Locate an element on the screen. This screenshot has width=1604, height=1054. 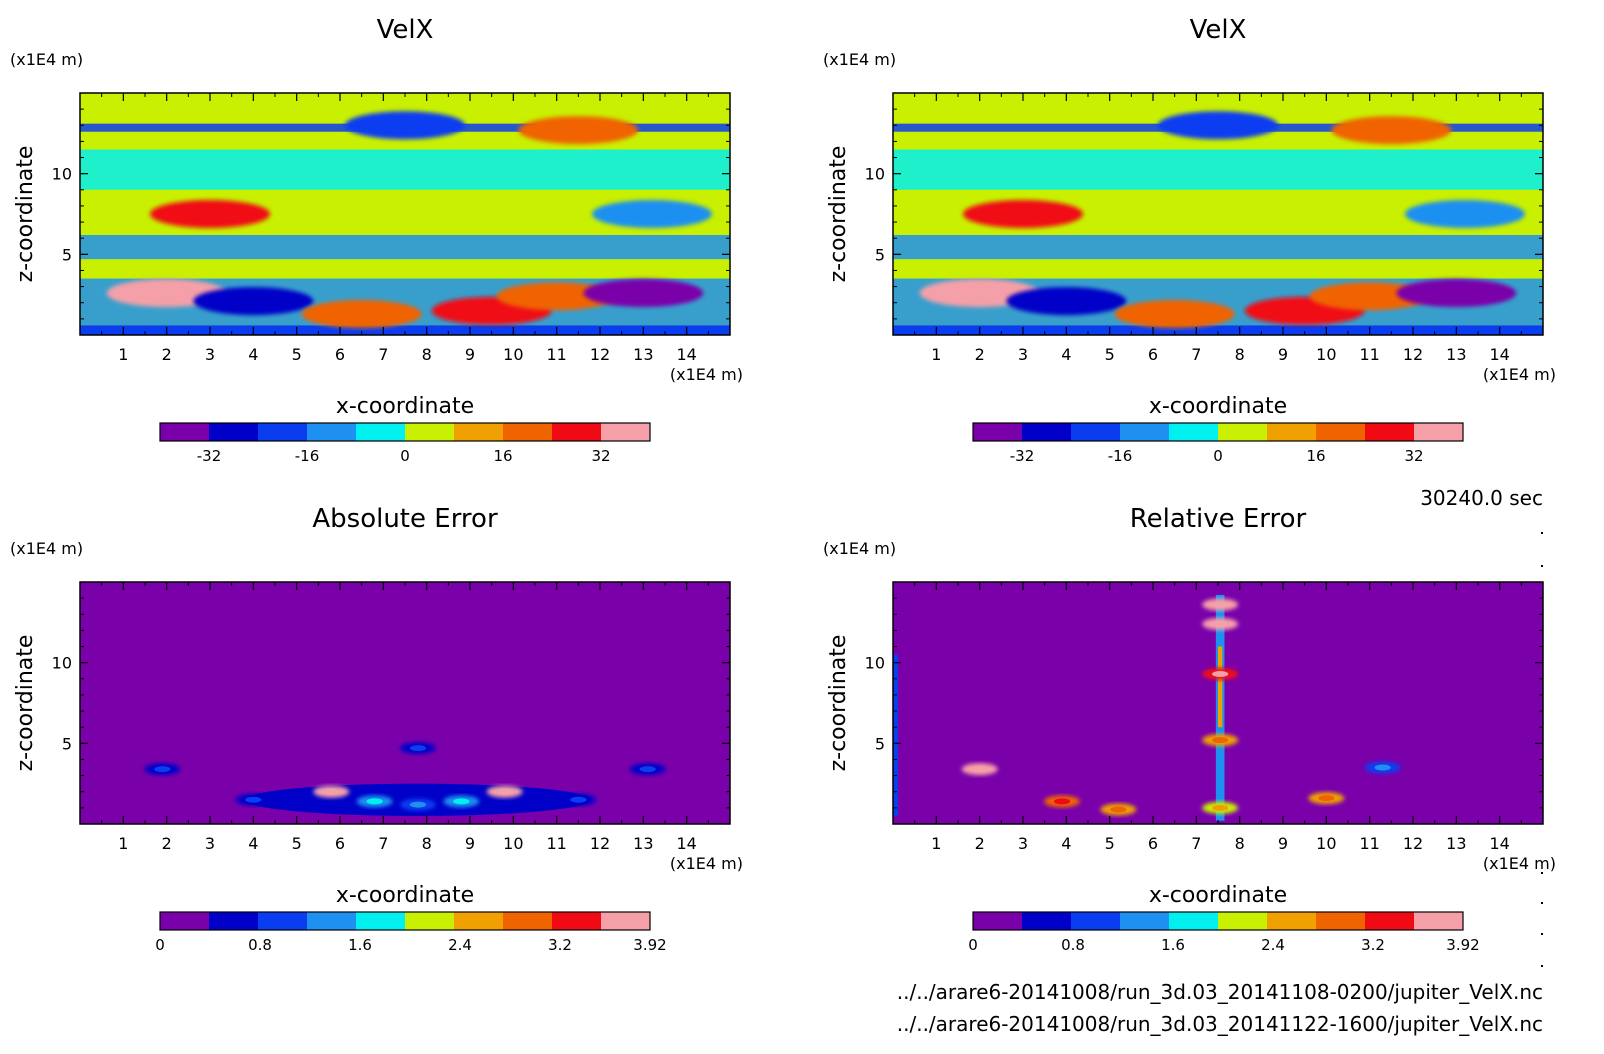
error-streak-core is located at coordinates (1220, 687).